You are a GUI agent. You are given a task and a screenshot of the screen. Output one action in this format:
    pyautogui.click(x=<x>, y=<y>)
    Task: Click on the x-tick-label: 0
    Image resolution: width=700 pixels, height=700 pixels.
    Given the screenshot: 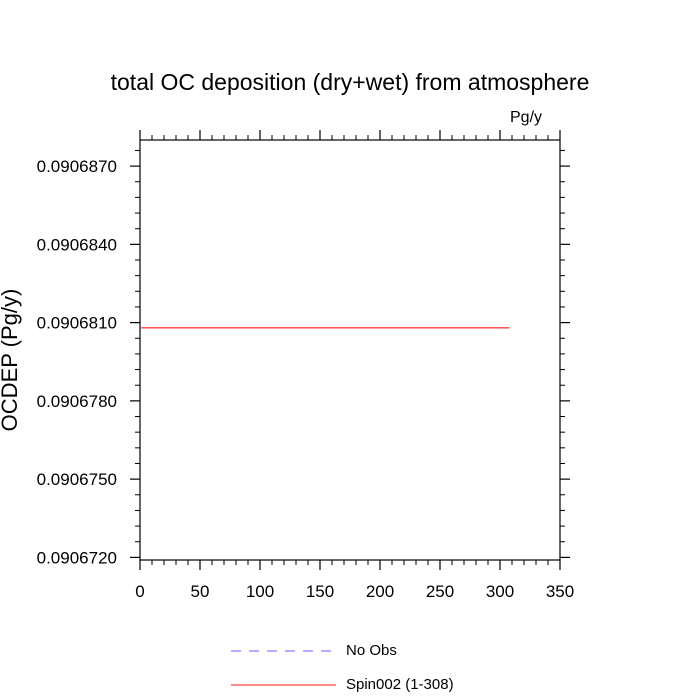 What is the action you would take?
    pyautogui.click(x=139, y=591)
    